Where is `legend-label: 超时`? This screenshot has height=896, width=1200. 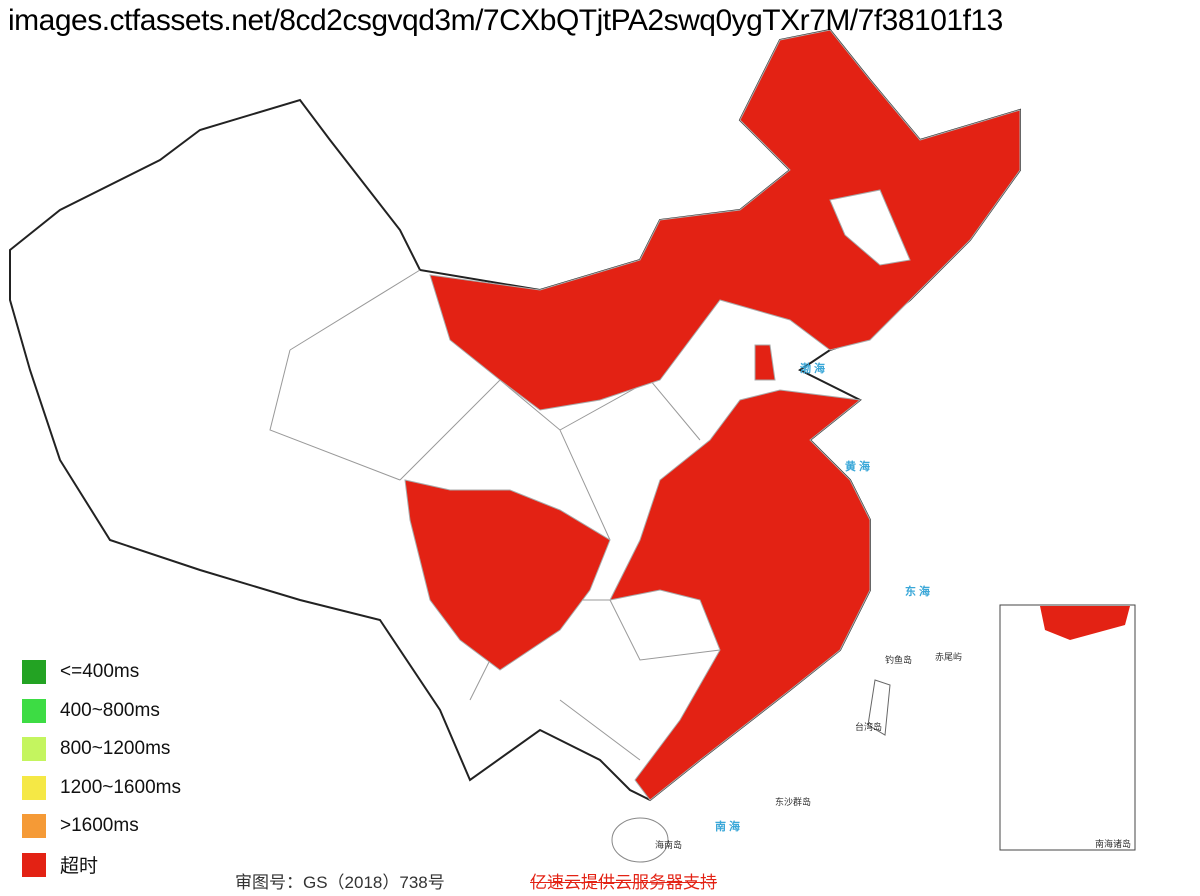 legend-label: 超时 is located at coordinates (79, 867).